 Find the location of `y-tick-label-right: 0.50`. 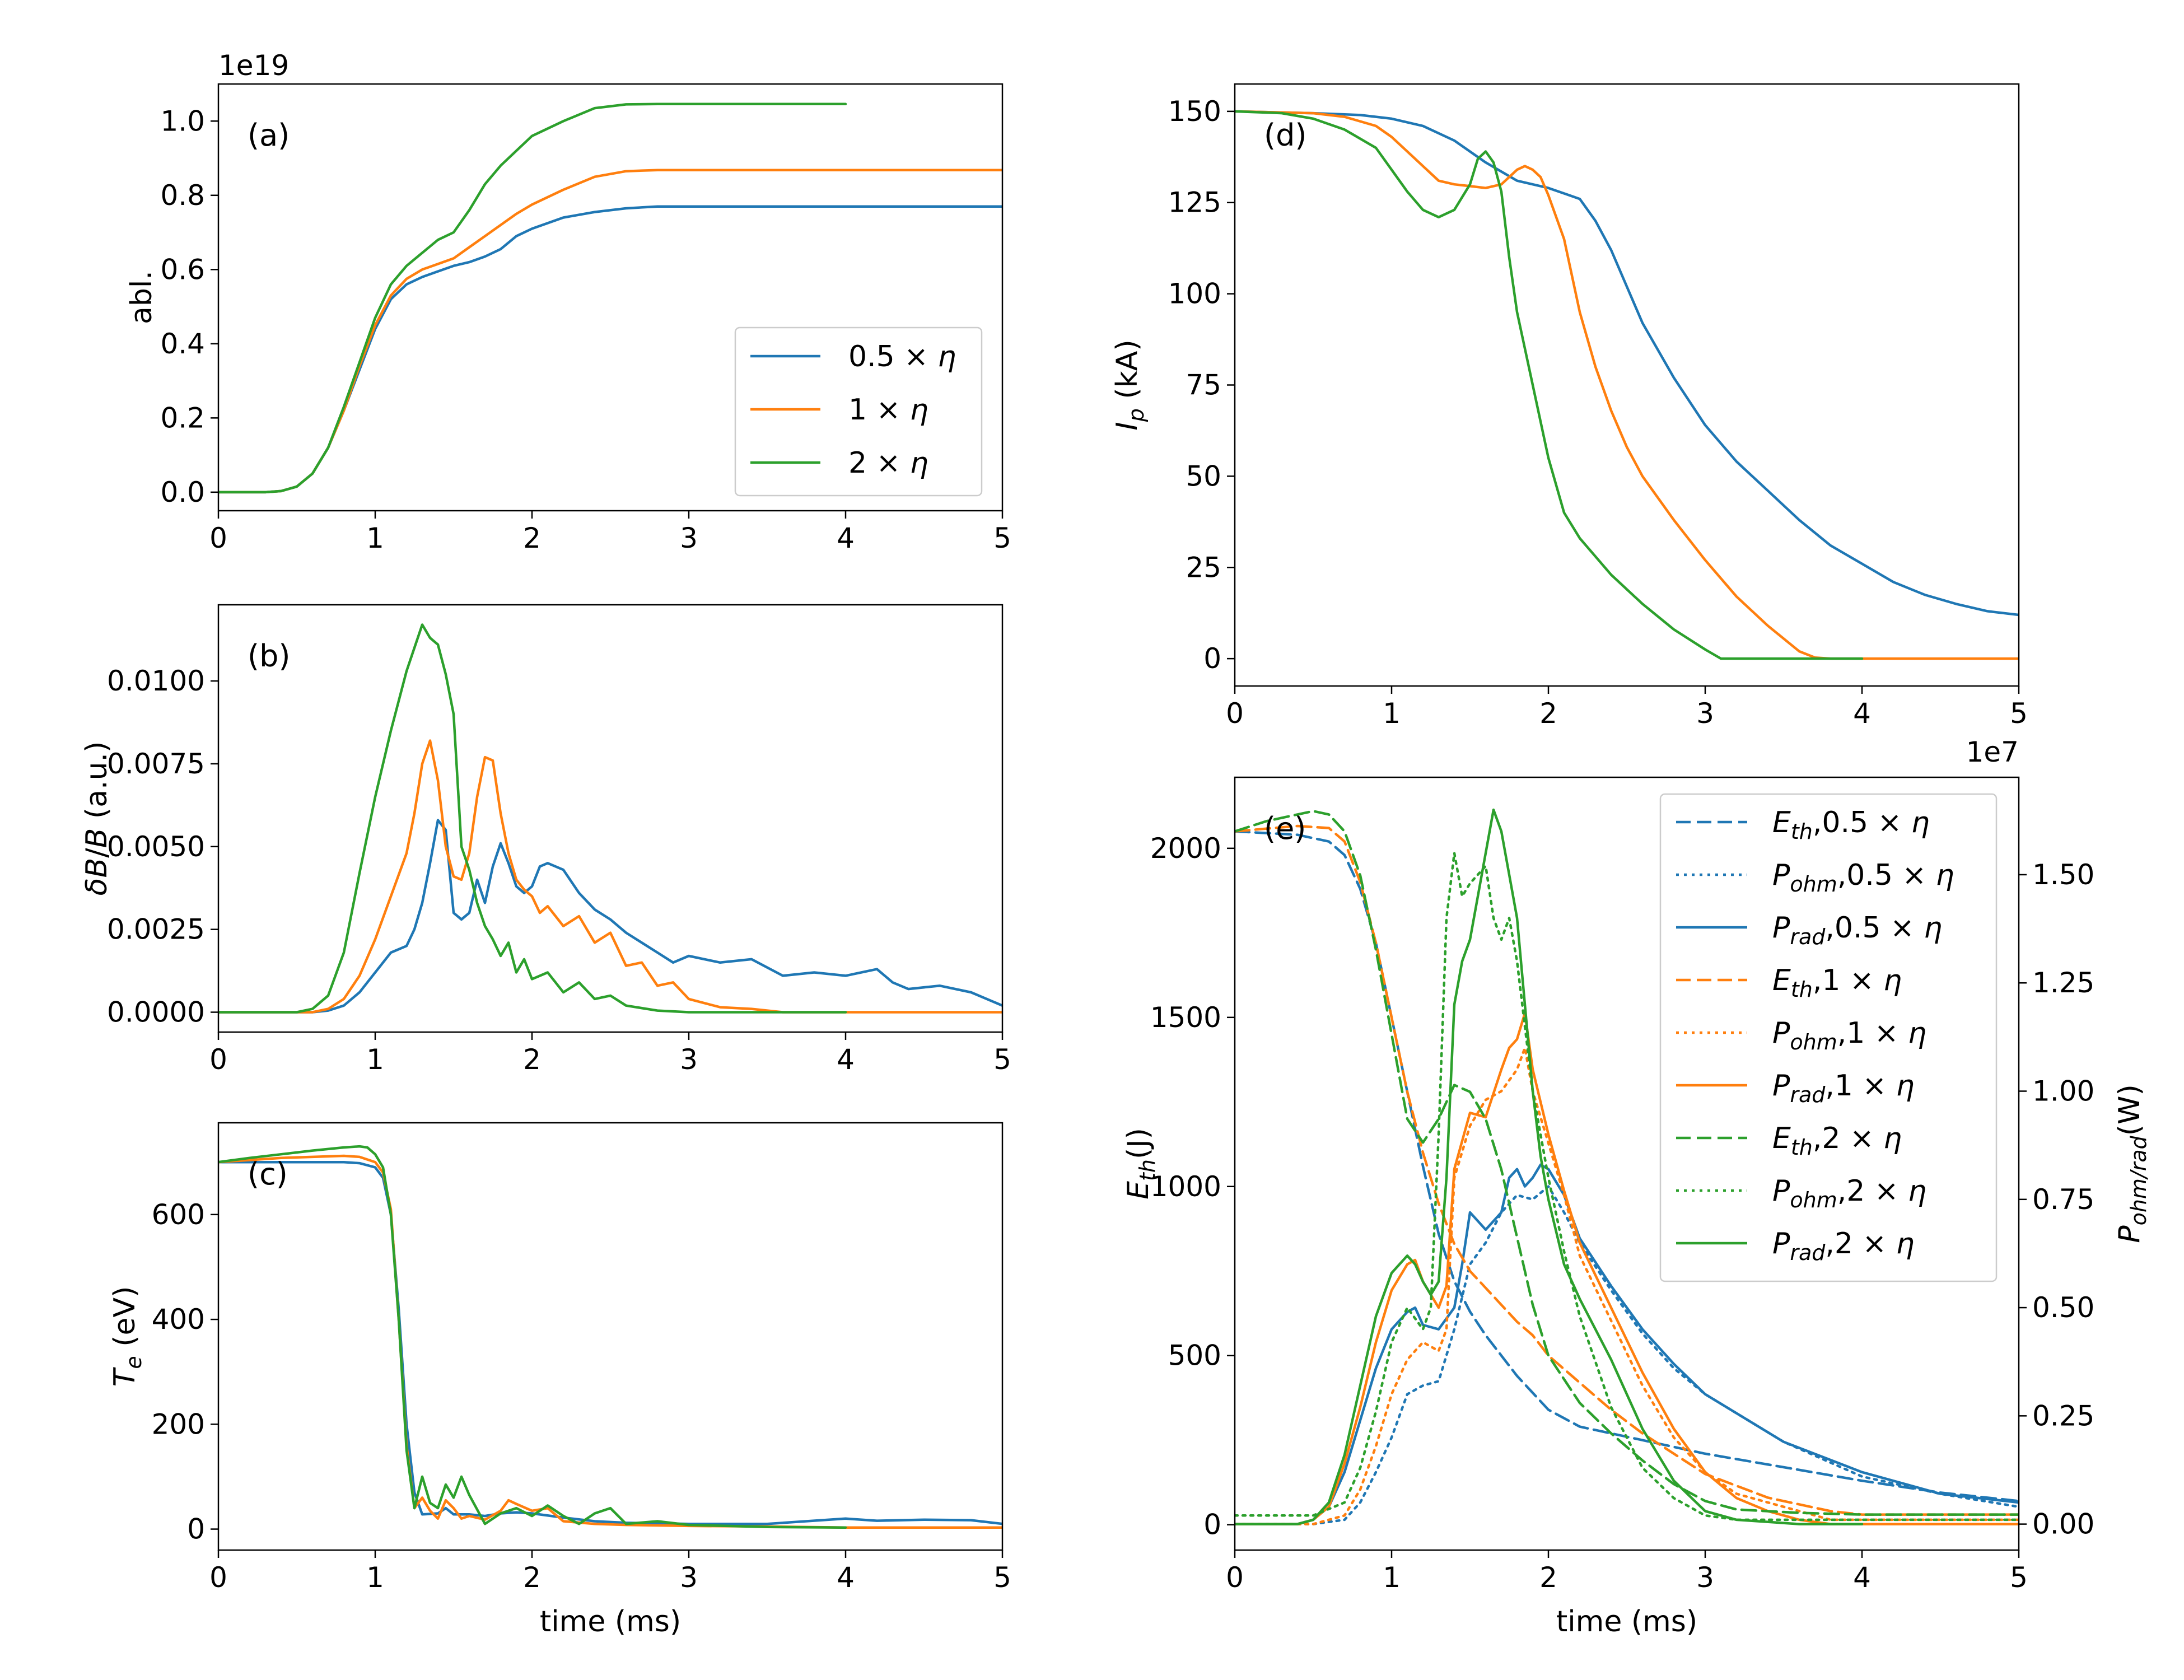

y-tick-label-right: 0.50 is located at coordinates (2063, 1308).